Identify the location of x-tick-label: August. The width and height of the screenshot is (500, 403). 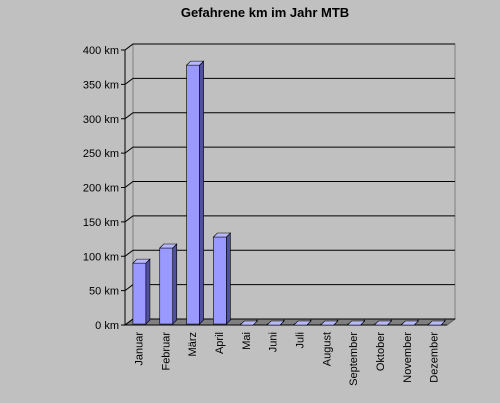
(327, 349).